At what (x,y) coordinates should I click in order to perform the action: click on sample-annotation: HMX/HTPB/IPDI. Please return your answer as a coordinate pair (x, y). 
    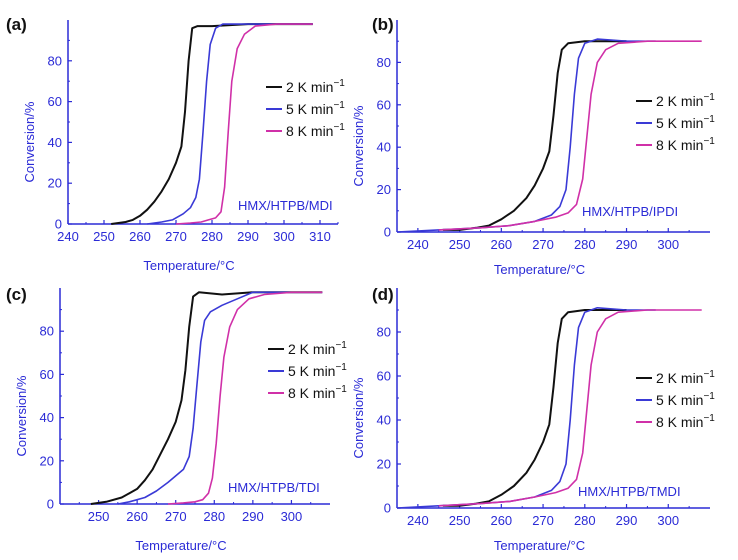
    Looking at the image, I should click on (630, 211).